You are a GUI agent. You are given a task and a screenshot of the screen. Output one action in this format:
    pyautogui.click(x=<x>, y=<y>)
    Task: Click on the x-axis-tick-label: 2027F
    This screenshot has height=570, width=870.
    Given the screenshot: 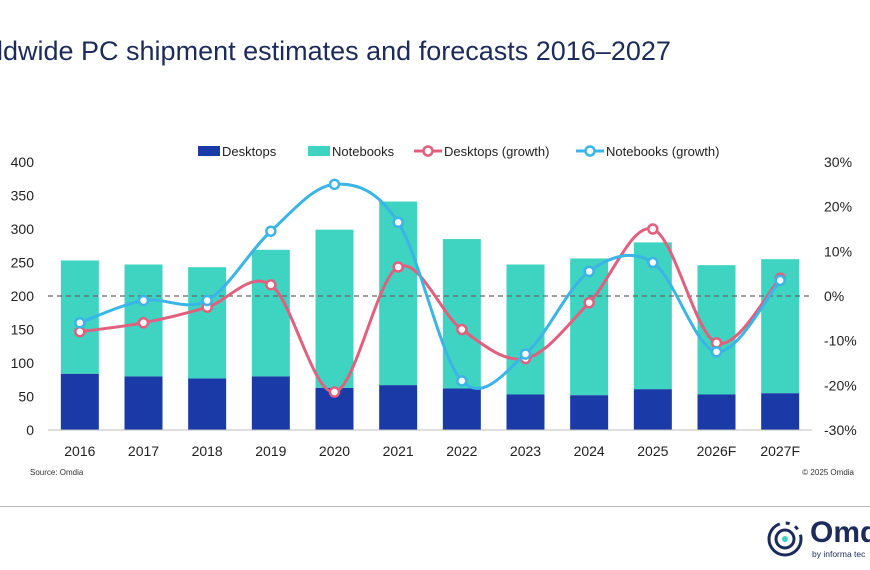 What is the action you would take?
    pyautogui.click(x=780, y=451)
    